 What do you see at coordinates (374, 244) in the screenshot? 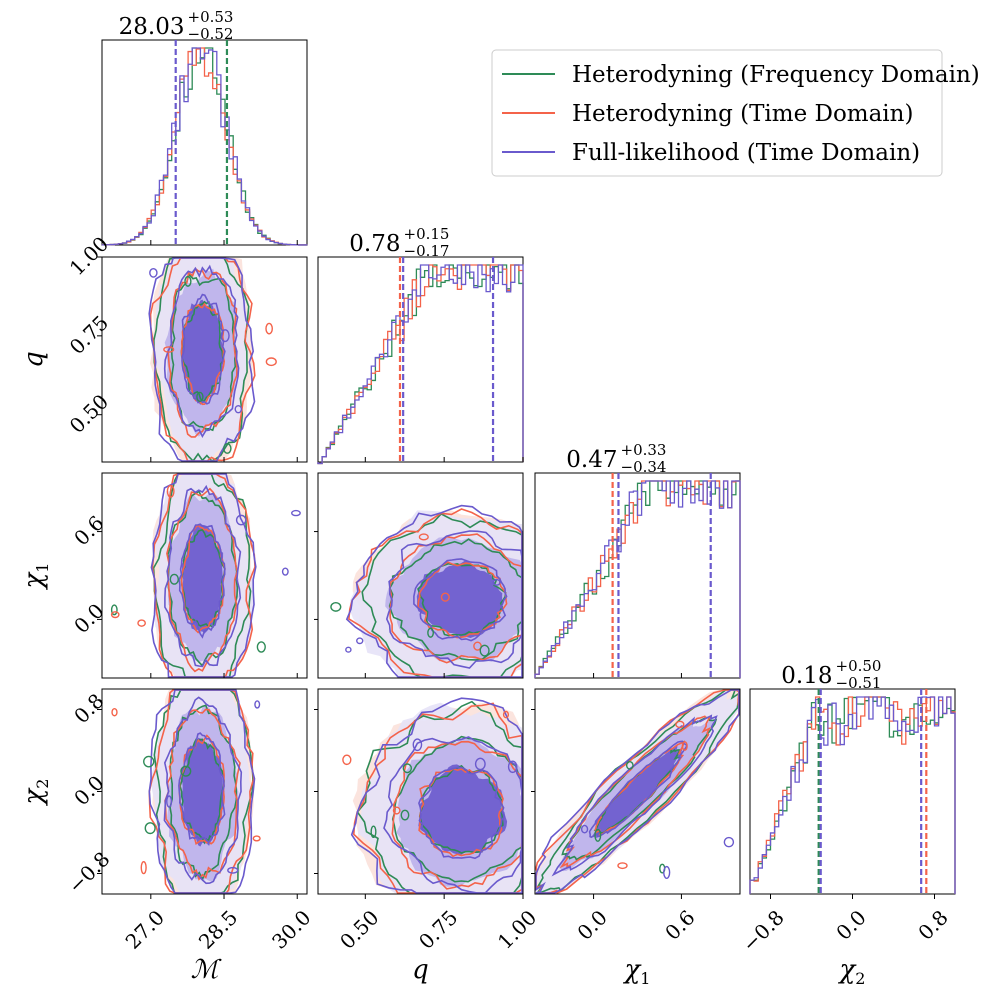
I see `title-median-q: 0.78` at bounding box center [374, 244].